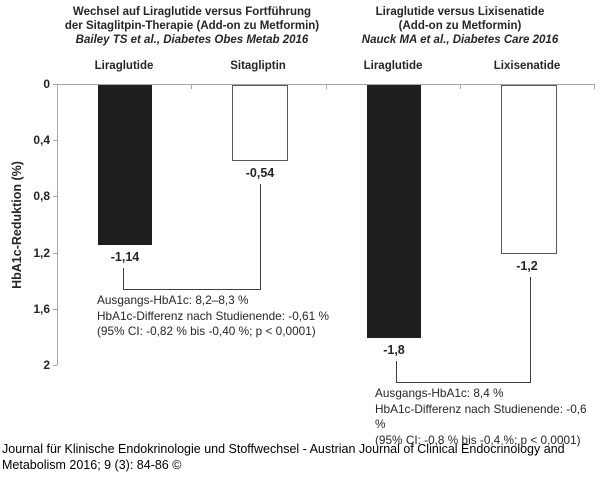  Describe the element at coordinates (394, 211) in the screenshot. I see `bar-liraglutide-vs-lixisenatide` at that location.